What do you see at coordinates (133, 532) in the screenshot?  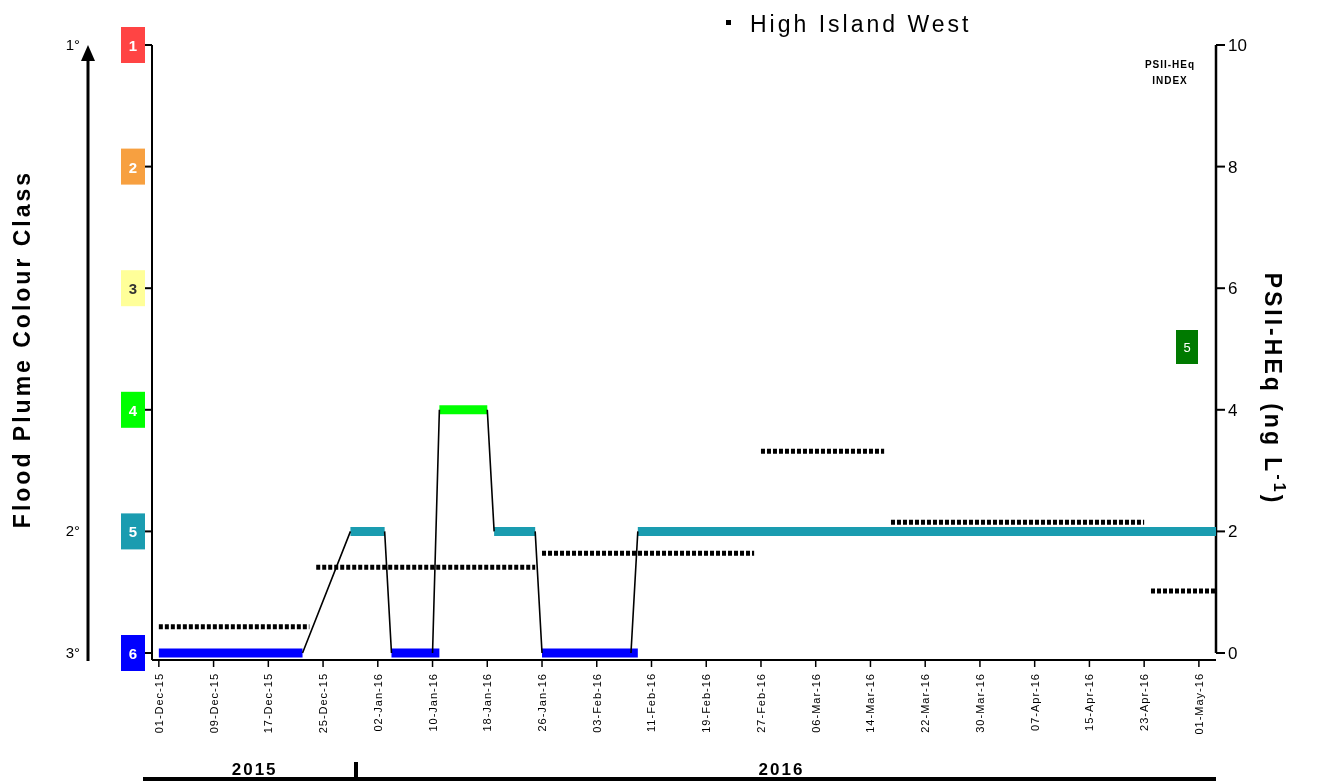 I see `y-tick-label: 5` at bounding box center [133, 532].